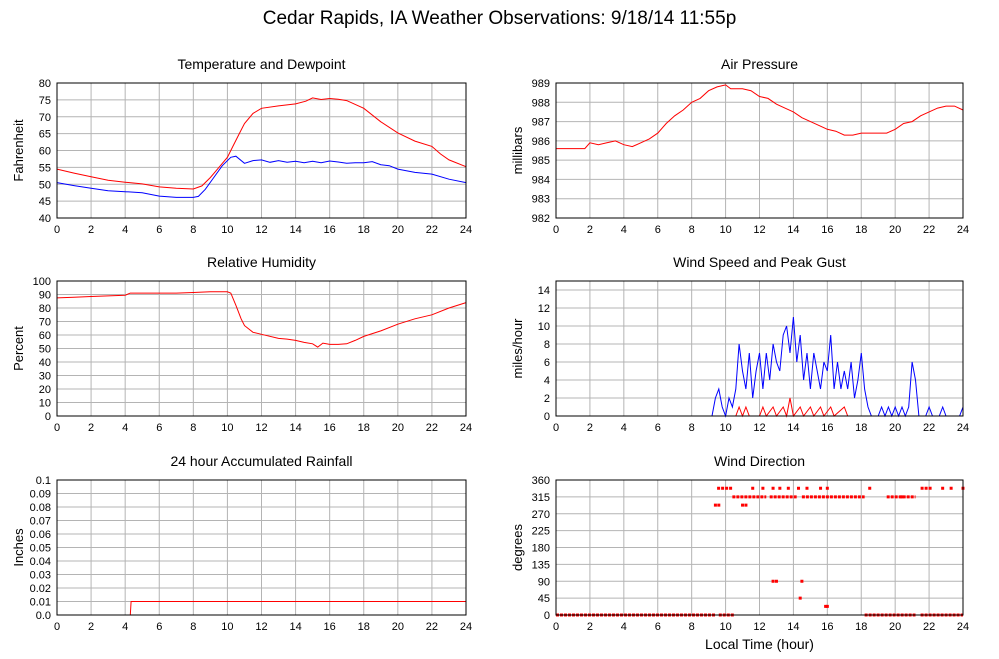 This screenshot has width=999, height=659. Describe the element at coordinates (45, 185) in the screenshot. I see `y-tick-label: 50` at that location.